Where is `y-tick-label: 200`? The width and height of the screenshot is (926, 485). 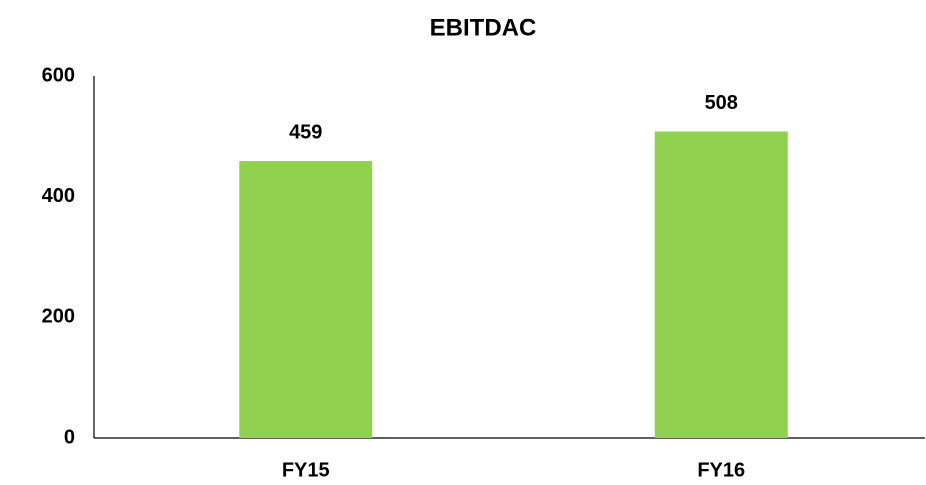
y-tick-label: 200 is located at coordinates (58, 317).